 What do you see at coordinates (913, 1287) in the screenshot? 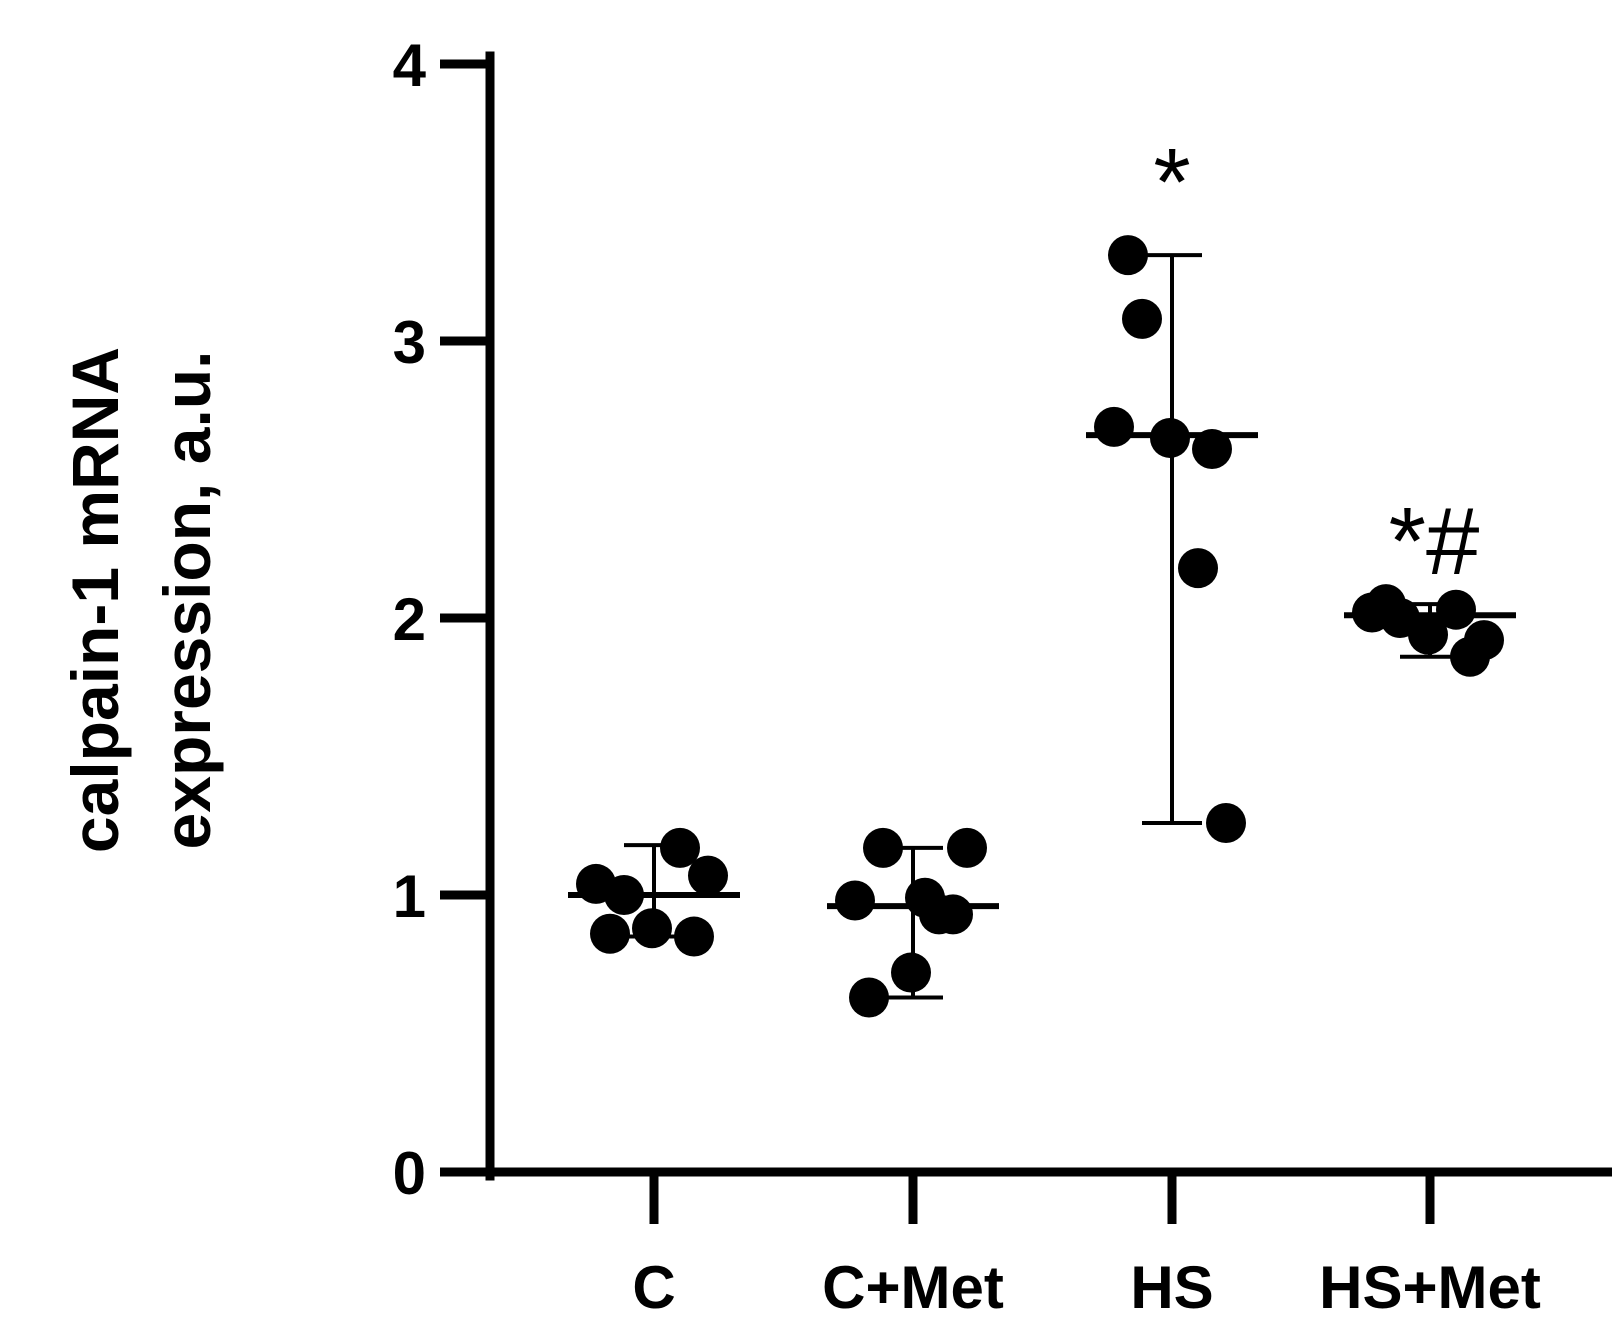
I see `x-tick-label: C+Met` at bounding box center [913, 1287].